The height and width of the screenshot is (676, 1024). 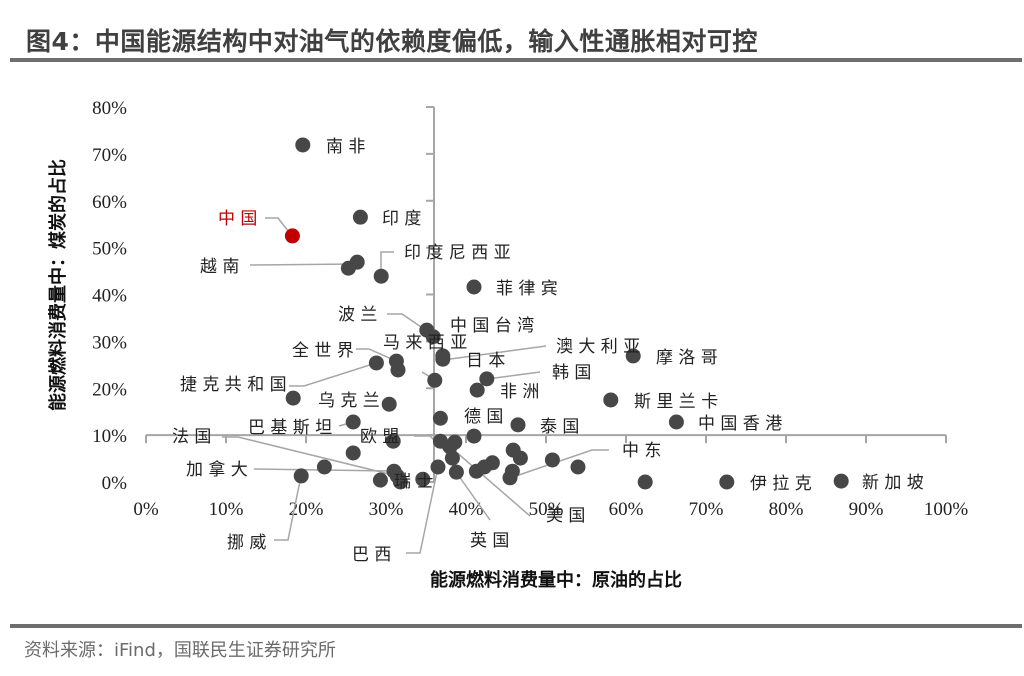 What do you see at coordinates (109, 389) in the screenshot?
I see `y-tick-label: 20%` at bounding box center [109, 389].